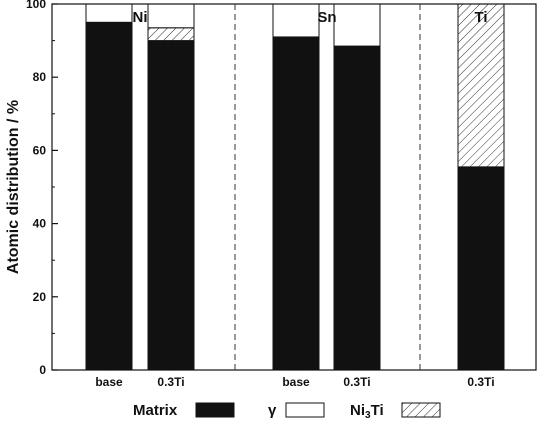 The height and width of the screenshot is (425, 550). Describe the element at coordinates (171, 16) in the screenshot. I see `bar-segment-gamma-ni-03ti` at that location.